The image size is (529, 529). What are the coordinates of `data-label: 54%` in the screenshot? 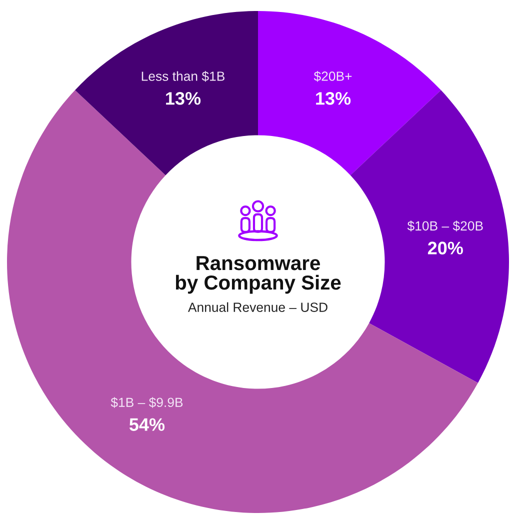 It's located at (147, 424).